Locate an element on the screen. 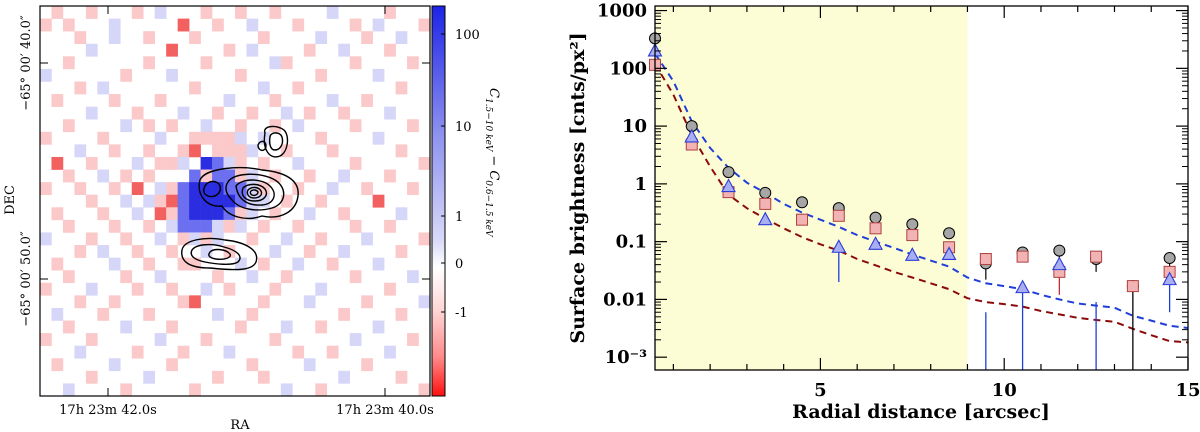 This screenshot has height=432, width=1200. contour-lines is located at coordinates (240, 198).